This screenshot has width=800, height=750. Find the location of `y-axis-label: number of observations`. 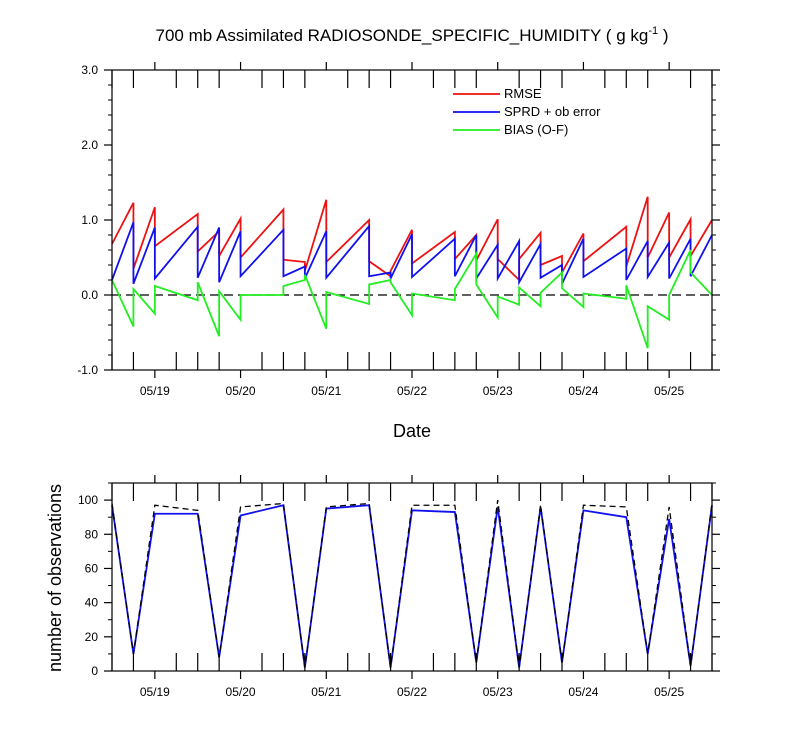

y-axis-label: number of observations is located at coordinates (55, 578).